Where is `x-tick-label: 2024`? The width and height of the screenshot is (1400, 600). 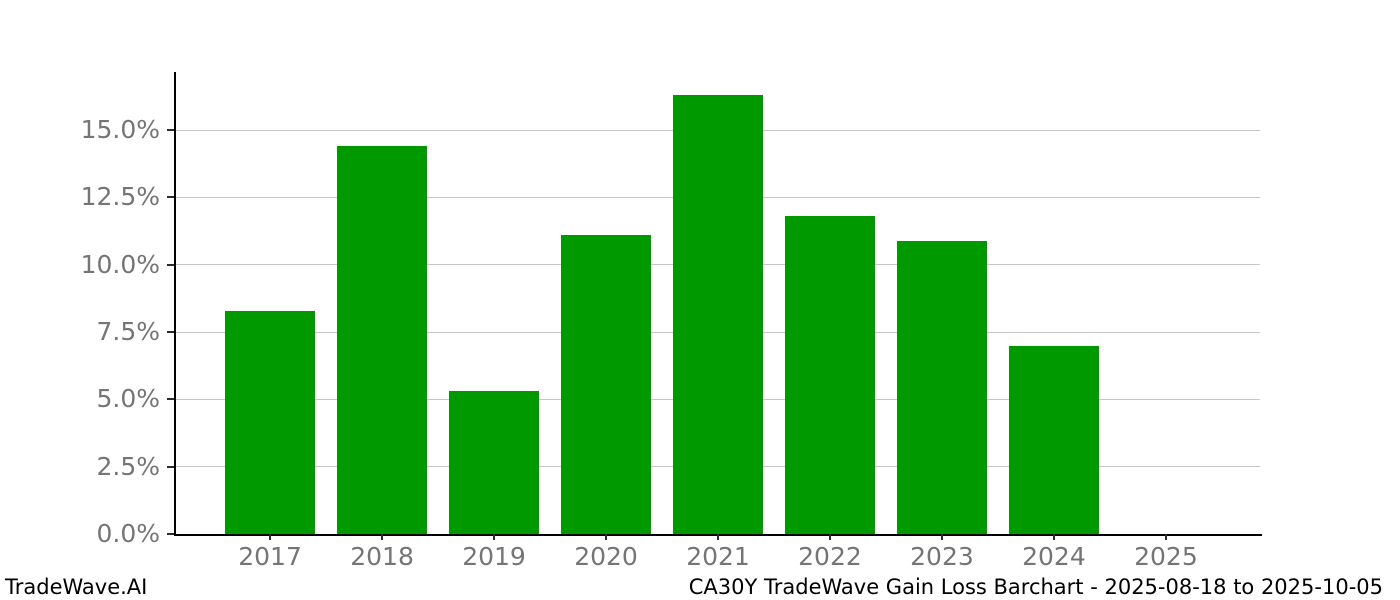 x-tick-label: 2024 is located at coordinates (1054, 556).